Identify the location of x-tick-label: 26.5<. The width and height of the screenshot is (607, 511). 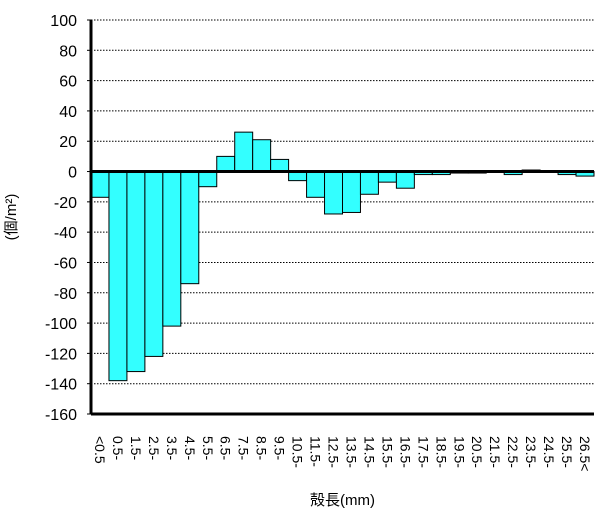
(585, 453).